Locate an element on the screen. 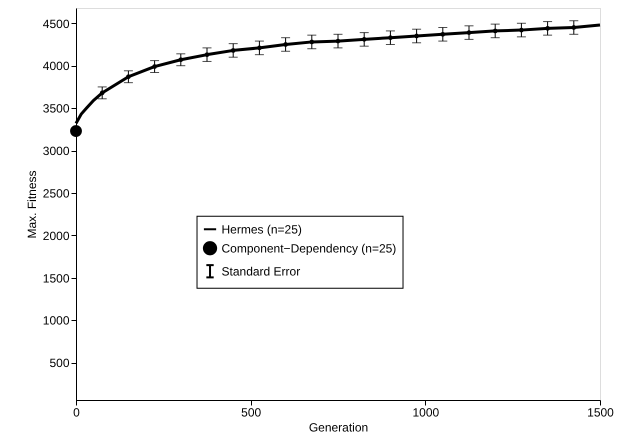 Image resolution: width=624 pixels, height=440 pixels. y-tick-label: 2000 is located at coordinates (56, 235).